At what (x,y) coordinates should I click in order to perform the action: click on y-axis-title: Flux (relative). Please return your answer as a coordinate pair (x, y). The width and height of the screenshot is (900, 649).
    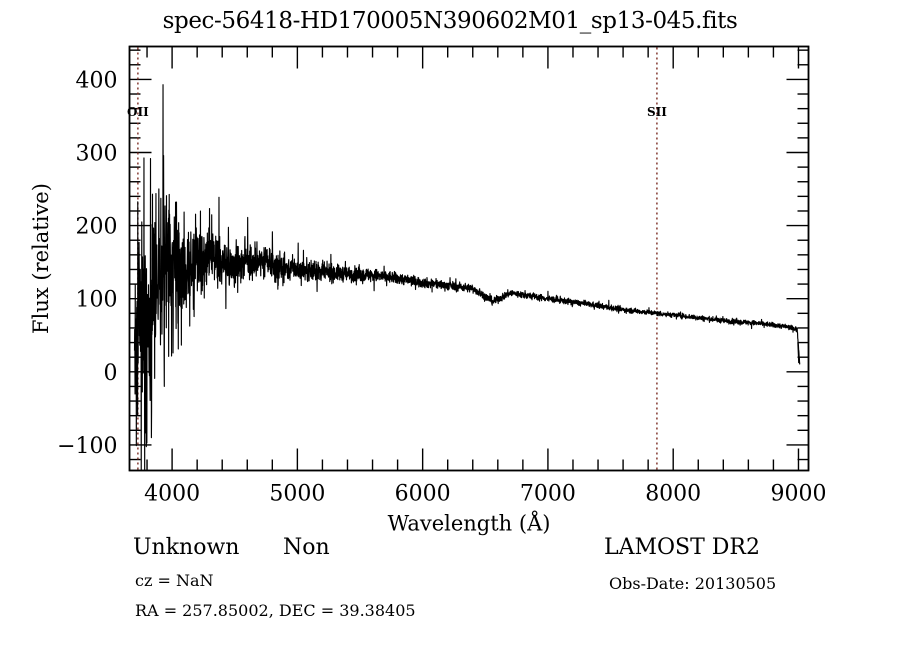
    Looking at the image, I should click on (41, 258).